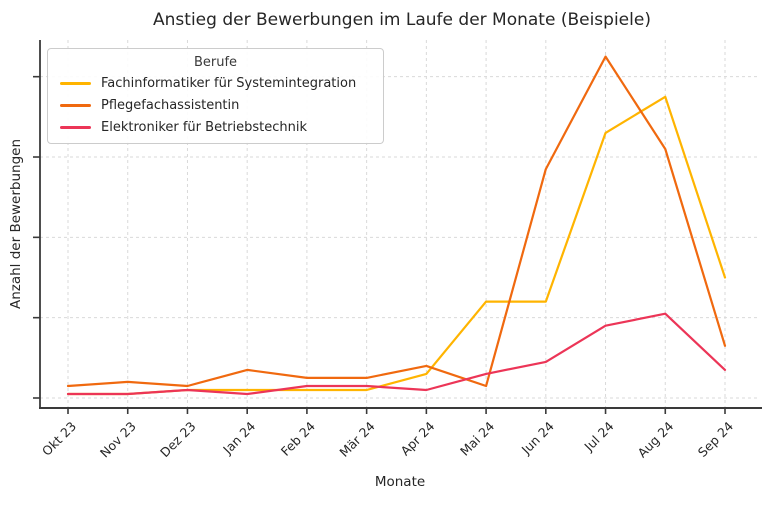 The image size is (768, 512). I want to click on legend-item-elektroniker: Elektroniker für Betriebstechnik, so click(215, 127).